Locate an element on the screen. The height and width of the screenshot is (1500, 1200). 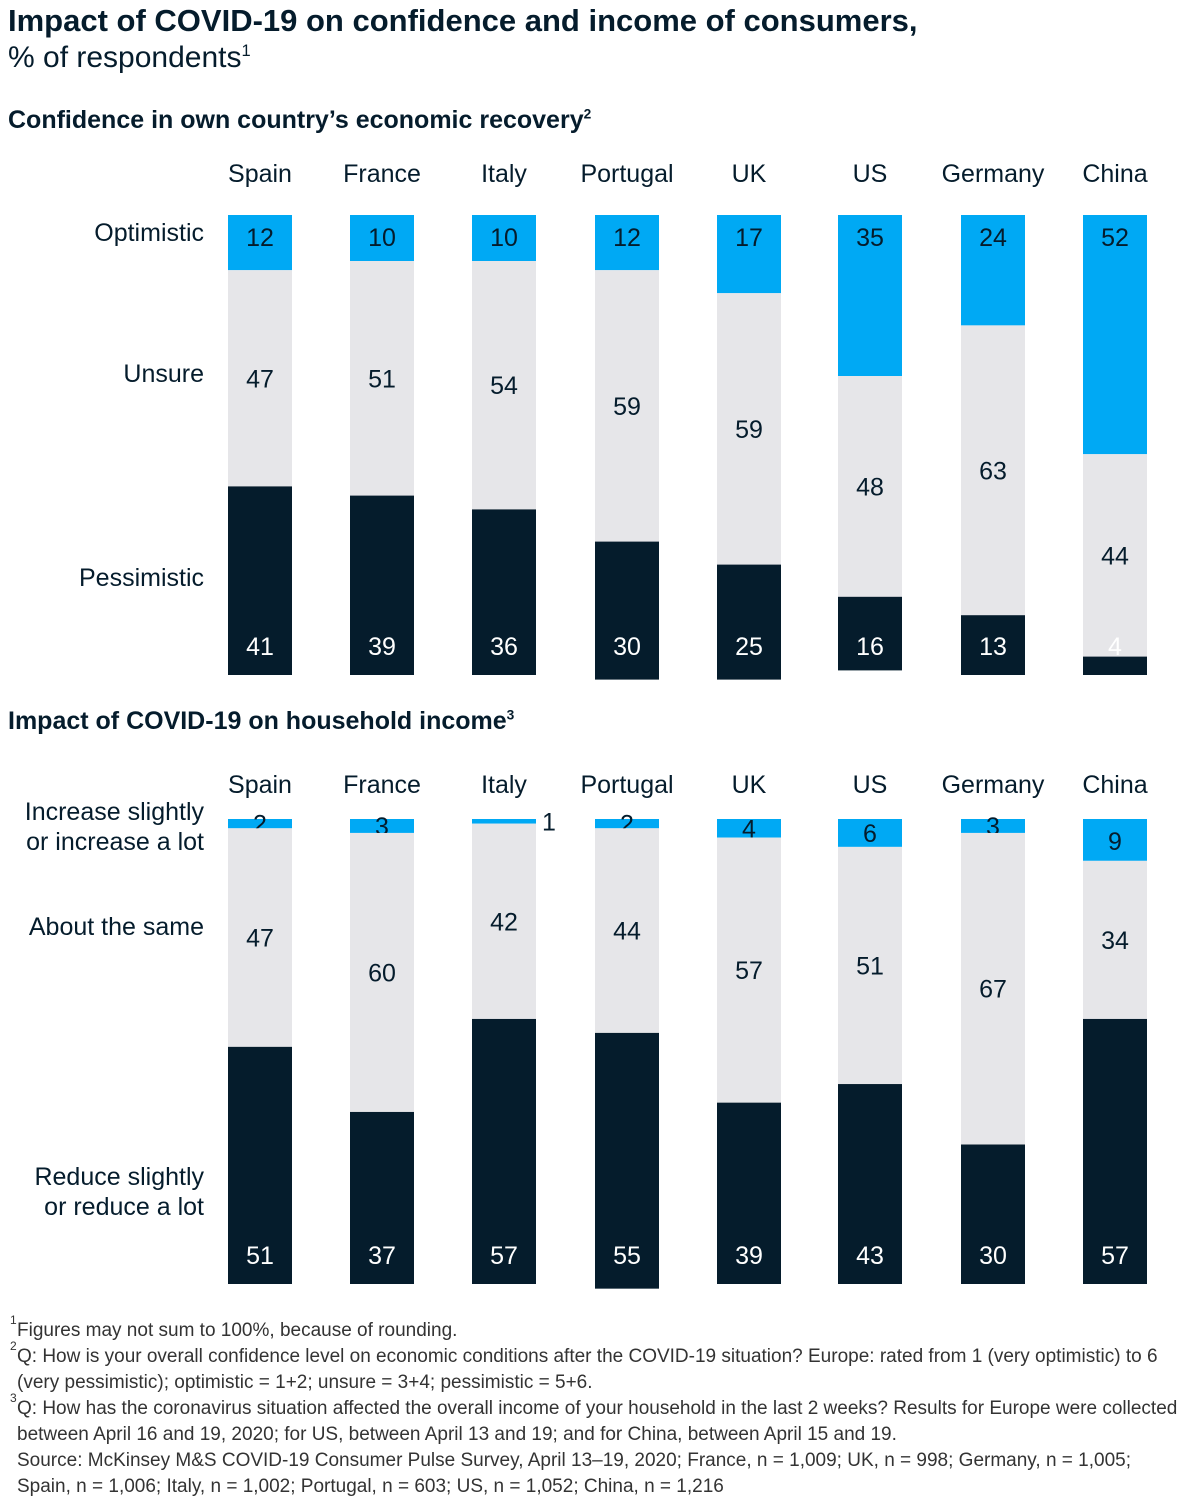
income-series-label-line: or increase a lot is located at coordinates (115, 842).